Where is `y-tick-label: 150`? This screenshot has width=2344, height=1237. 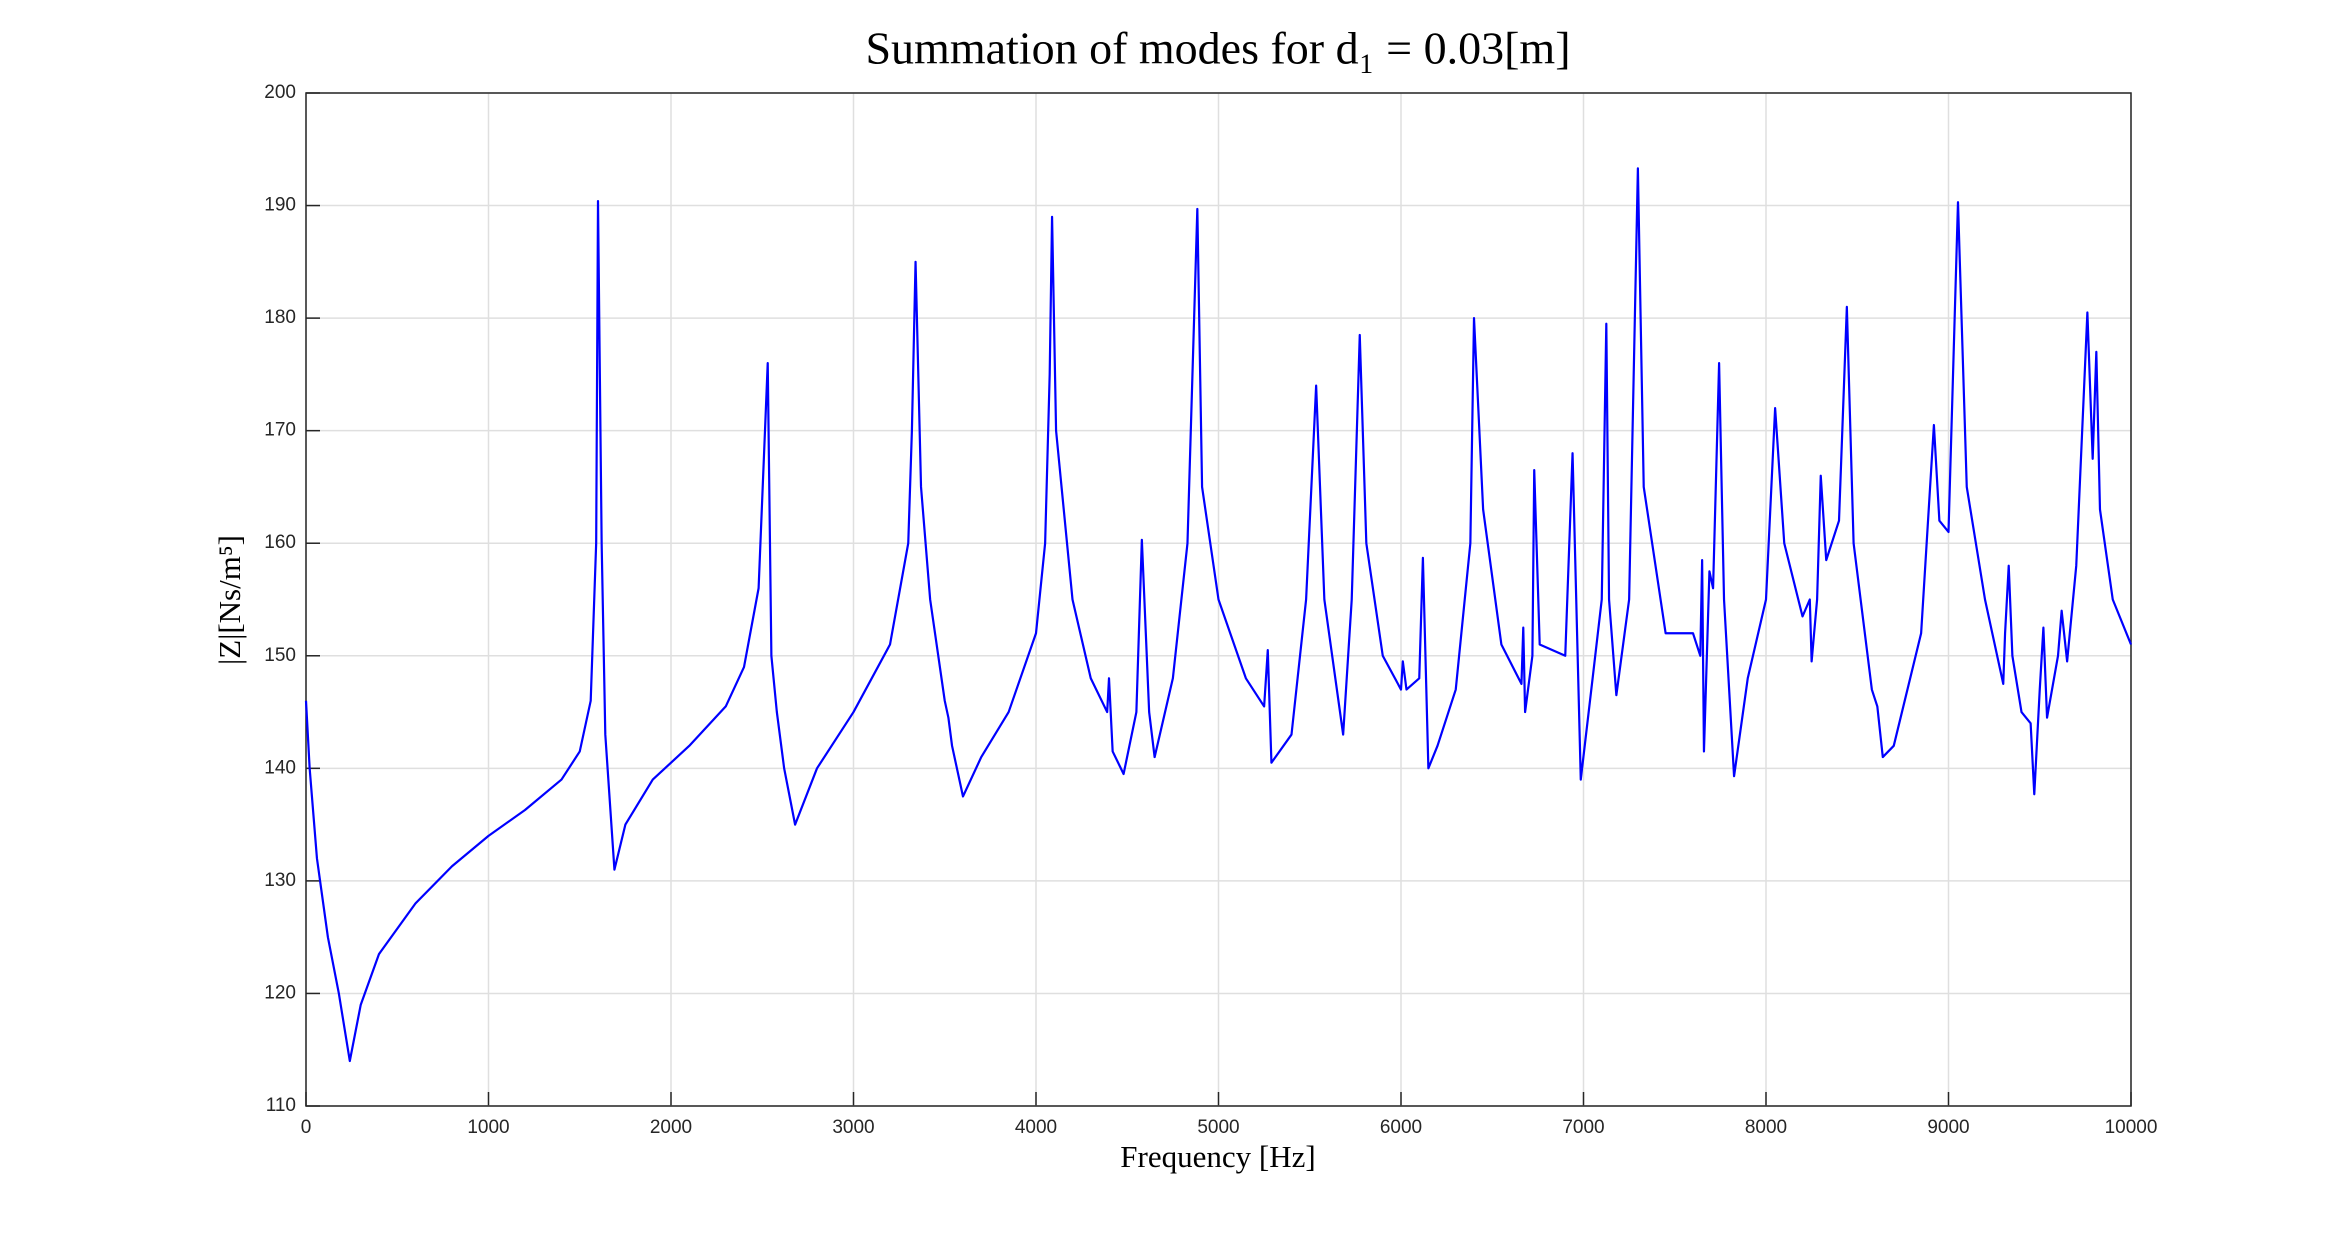
y-tick-label: 150 is located at coordinates (280, 655).